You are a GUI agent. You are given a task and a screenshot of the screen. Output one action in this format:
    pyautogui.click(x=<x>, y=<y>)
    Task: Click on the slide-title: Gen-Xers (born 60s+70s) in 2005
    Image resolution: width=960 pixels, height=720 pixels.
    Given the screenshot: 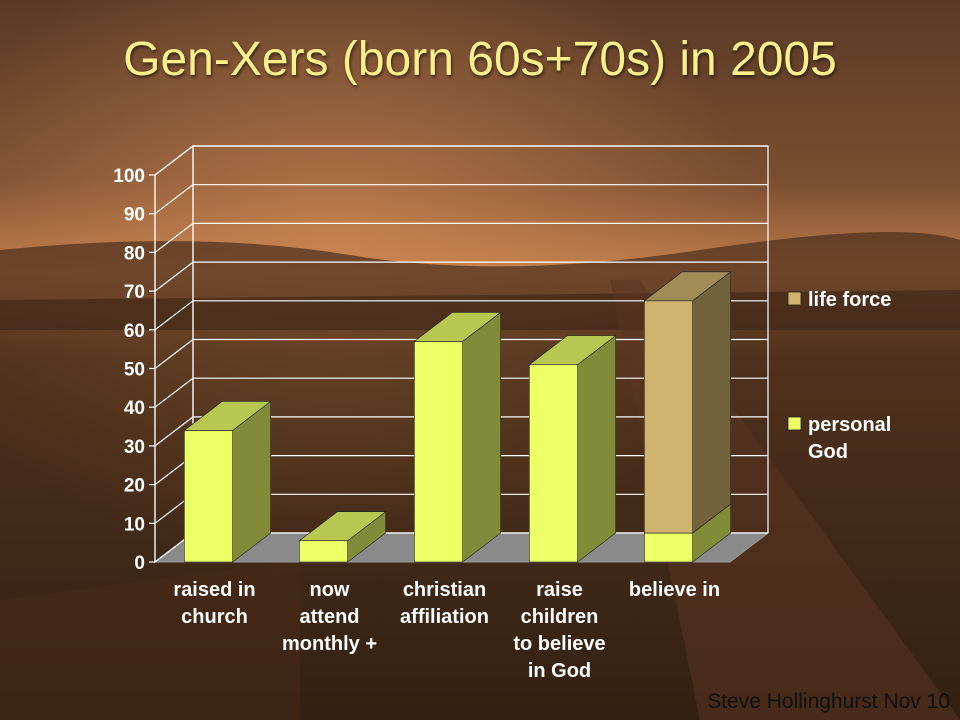 What is the action you would take?
    pyautogui.click(x=480, y=59)
    